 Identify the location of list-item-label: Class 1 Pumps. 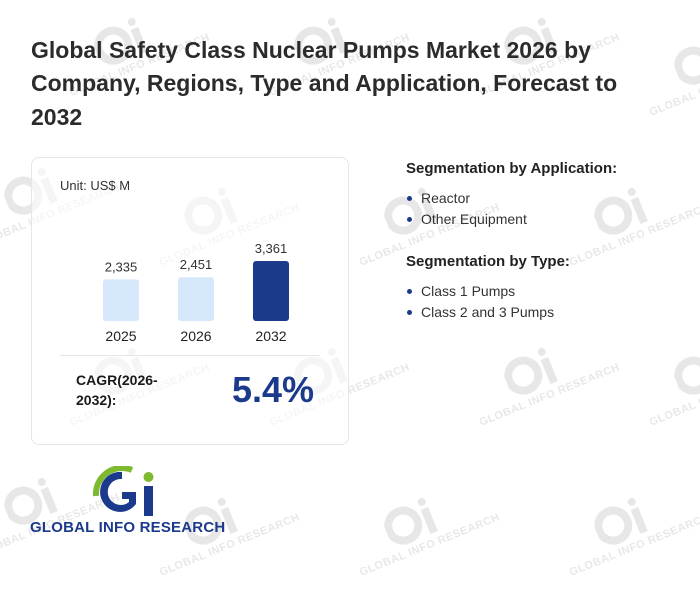
(468, 291).